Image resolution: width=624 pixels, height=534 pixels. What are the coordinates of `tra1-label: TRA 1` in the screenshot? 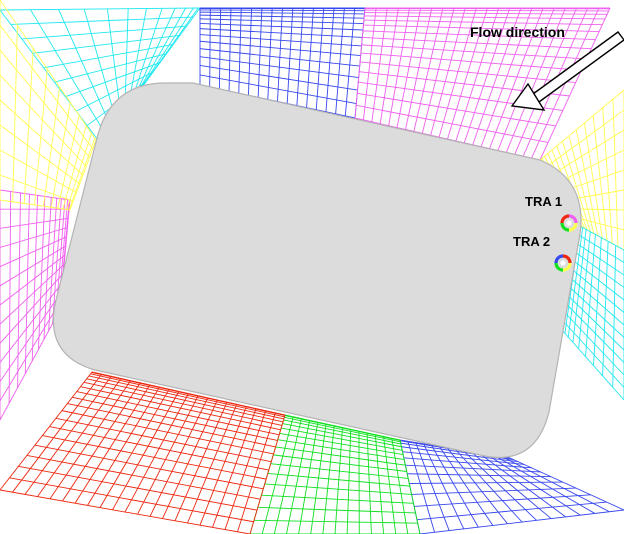 It's located at (543, 201).